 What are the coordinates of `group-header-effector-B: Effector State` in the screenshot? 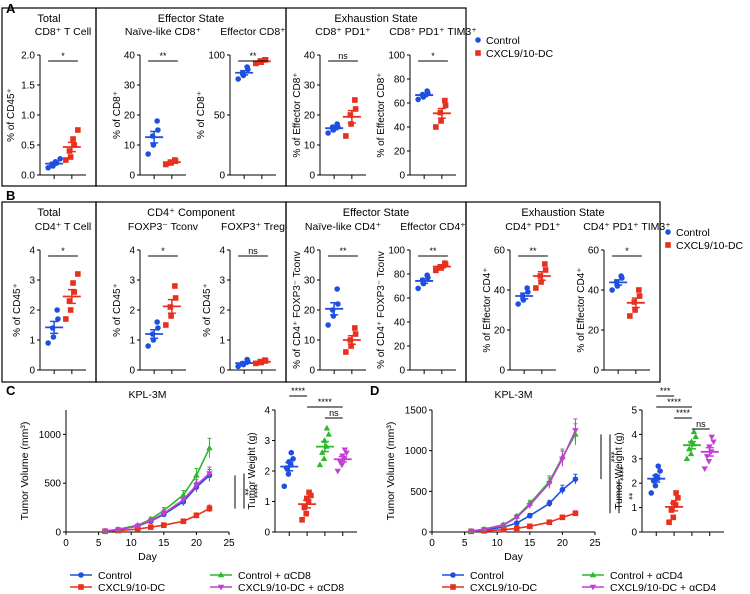 It's located at (376, 213).